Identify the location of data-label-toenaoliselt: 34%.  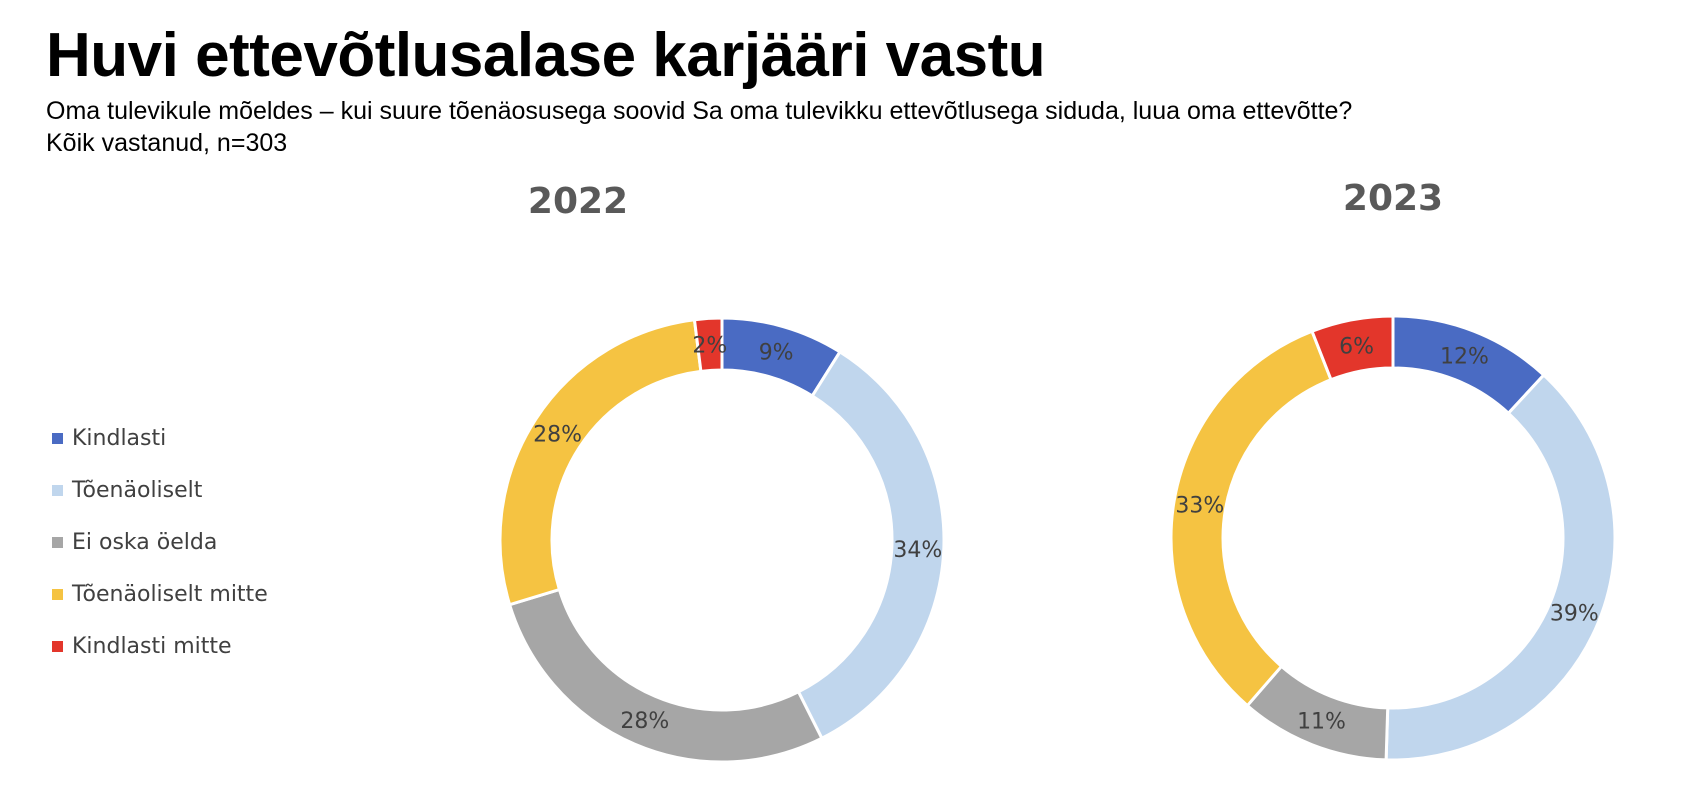
(917, 550).